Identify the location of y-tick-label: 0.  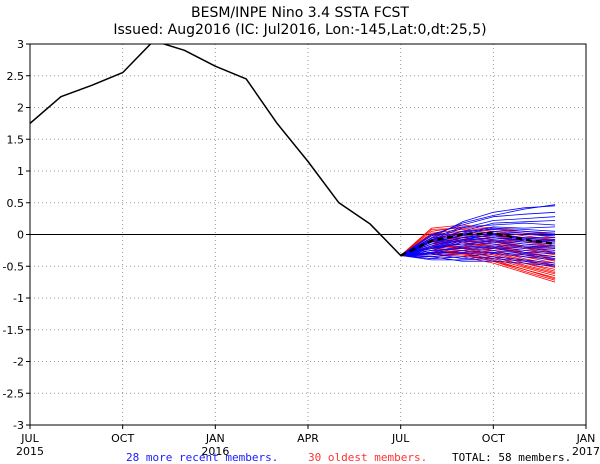
(20, 235).